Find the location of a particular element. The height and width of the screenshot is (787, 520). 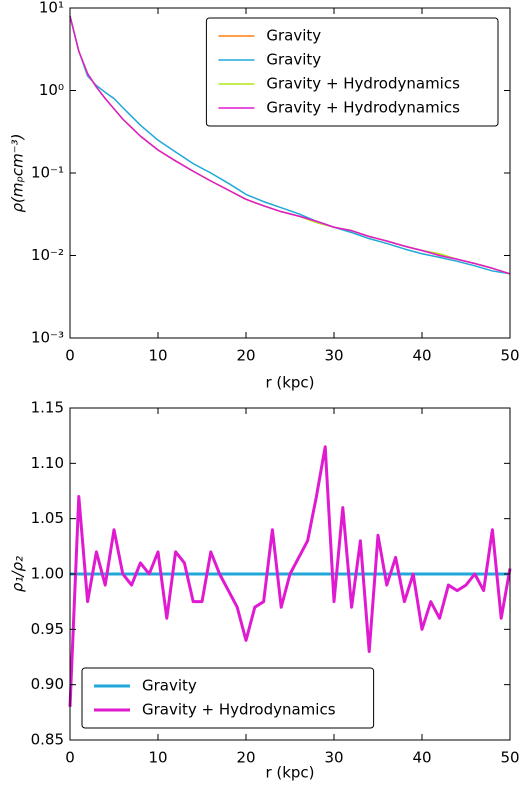

y-tick-label: 1.15 is located at coordinates (47, 408).